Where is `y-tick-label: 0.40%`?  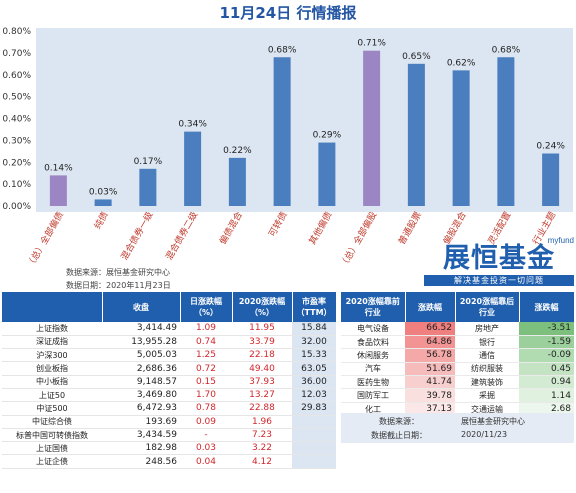 y-tick-label: 0.40% is located at coordinates (16, 120).